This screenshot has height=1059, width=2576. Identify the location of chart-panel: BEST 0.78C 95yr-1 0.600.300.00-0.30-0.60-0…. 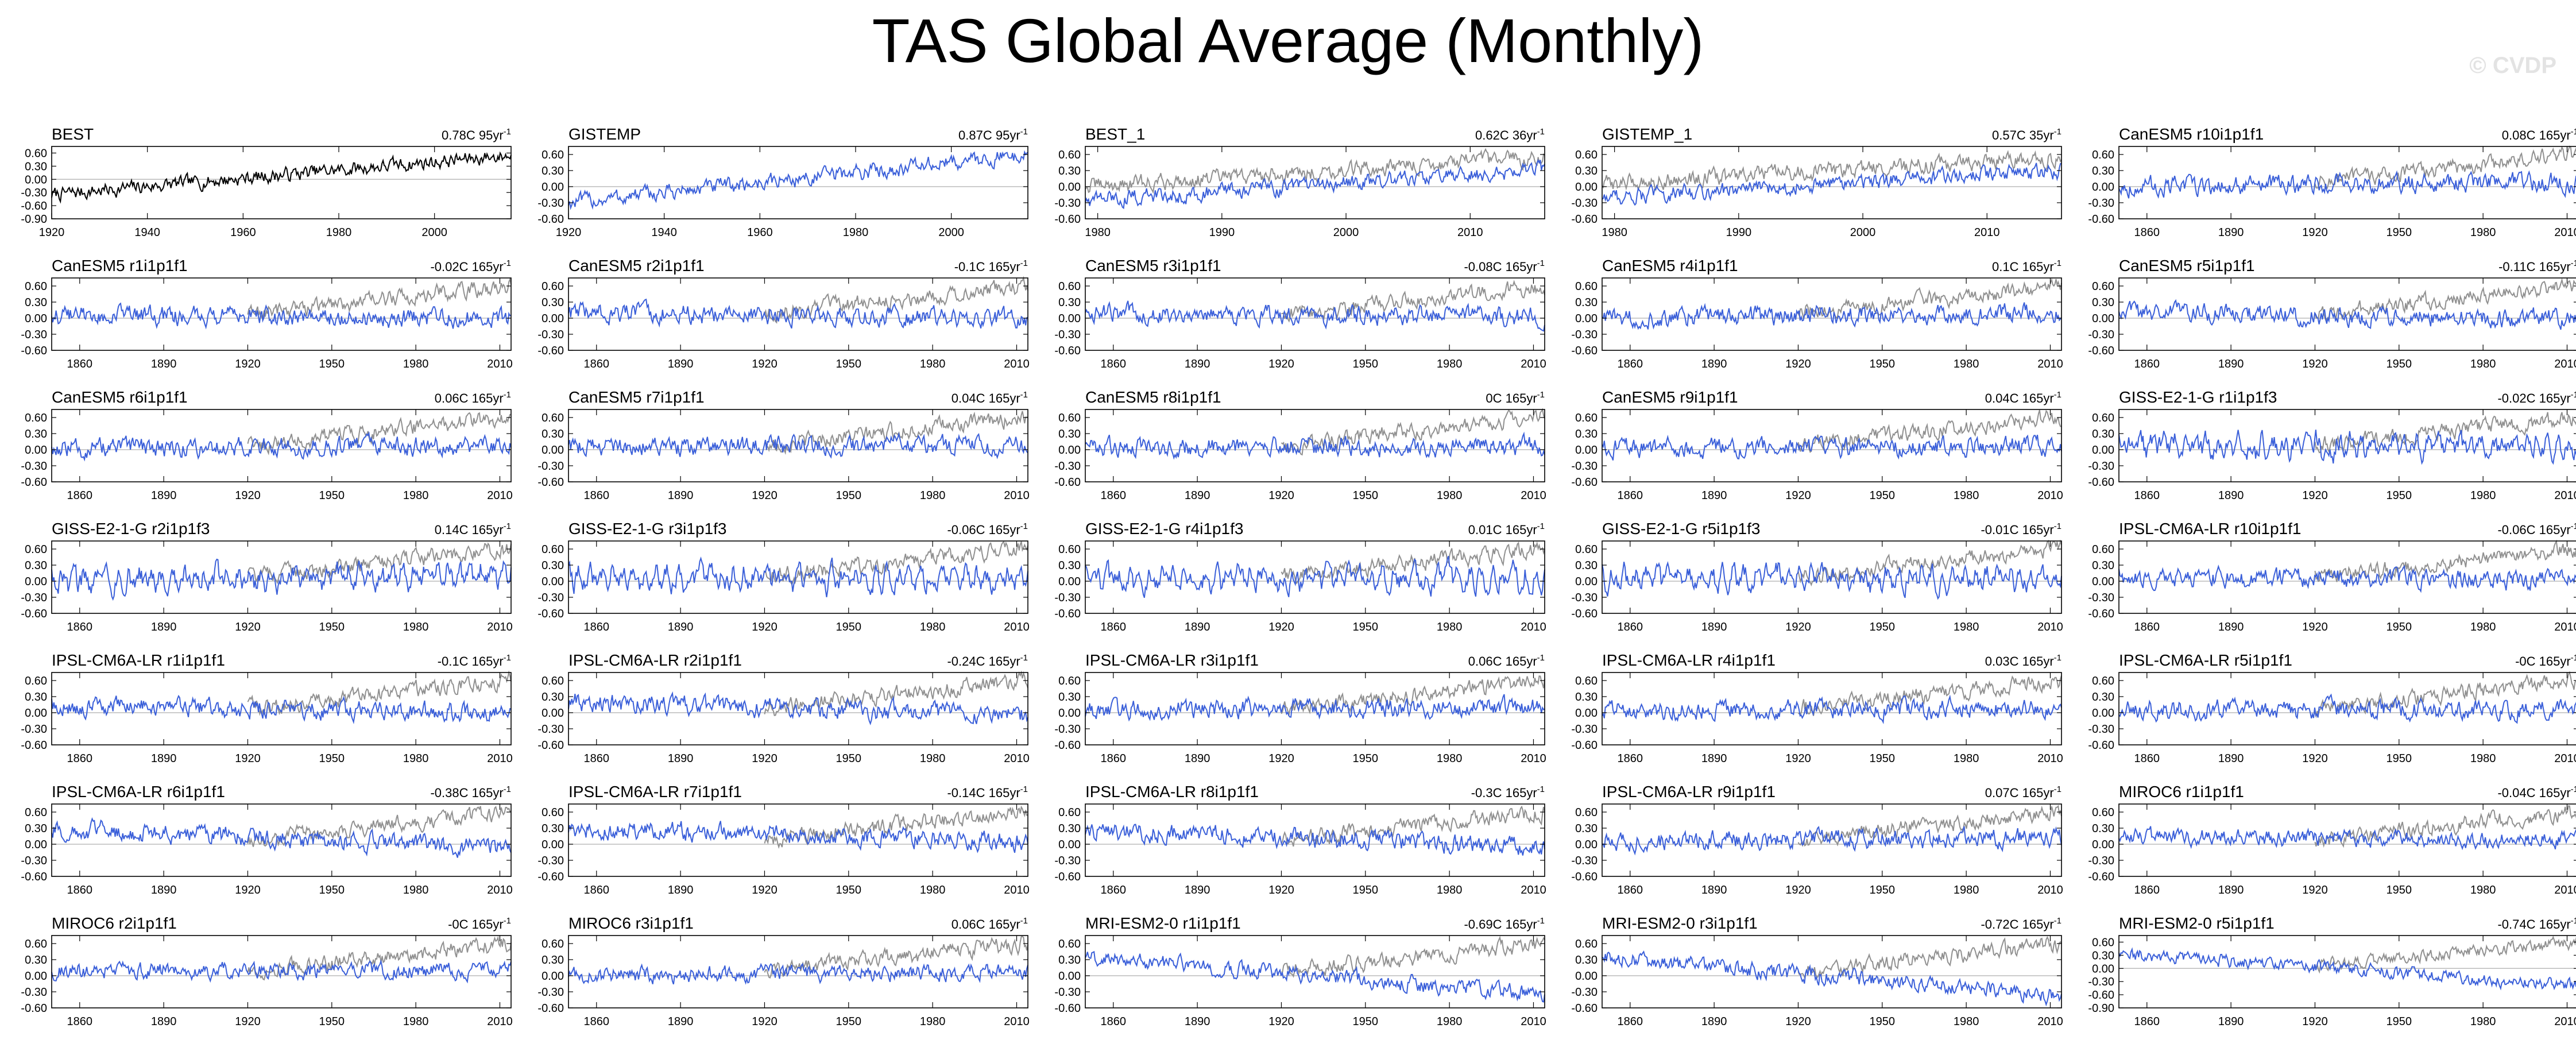
(266, 182).